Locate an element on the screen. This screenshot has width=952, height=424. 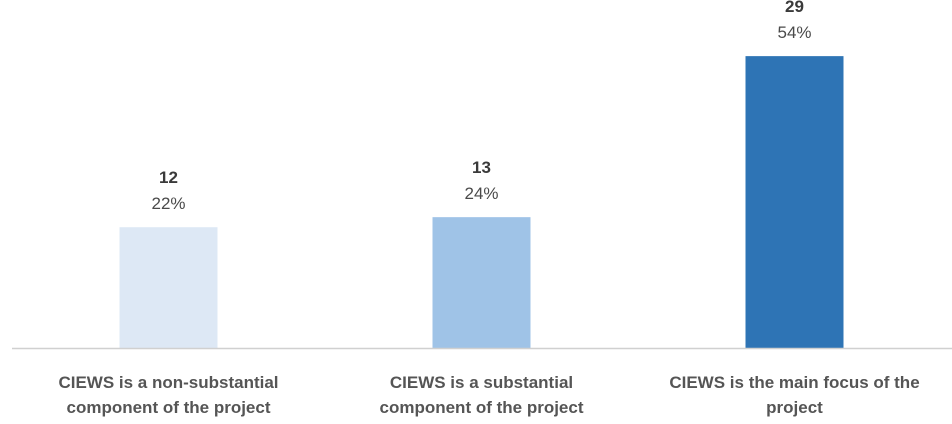
bar-2-count-label: 13 is located at coordinates (481, 167).